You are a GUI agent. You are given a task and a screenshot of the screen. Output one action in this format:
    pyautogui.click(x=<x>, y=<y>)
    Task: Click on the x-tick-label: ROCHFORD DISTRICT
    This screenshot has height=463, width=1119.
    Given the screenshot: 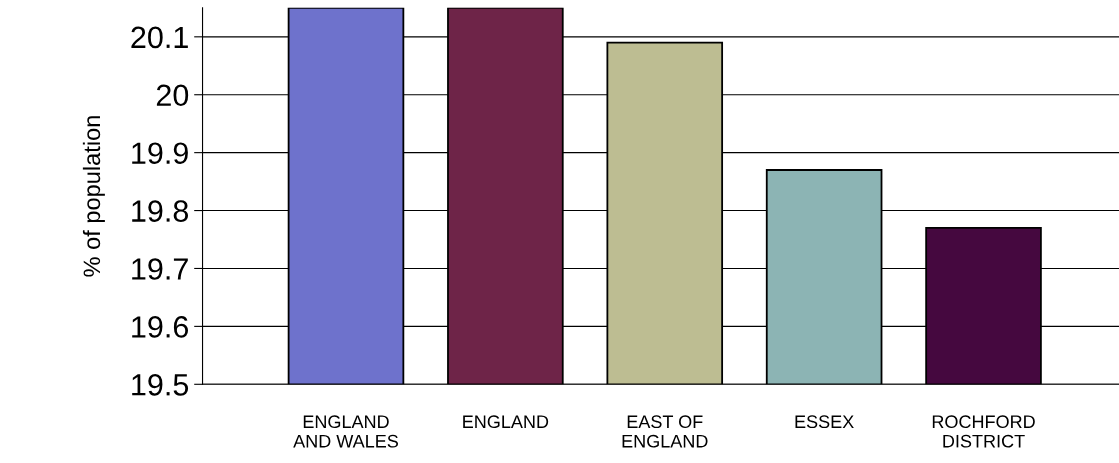 What is the action you would take?
    pyautogui.click(x=983, y=431)
    